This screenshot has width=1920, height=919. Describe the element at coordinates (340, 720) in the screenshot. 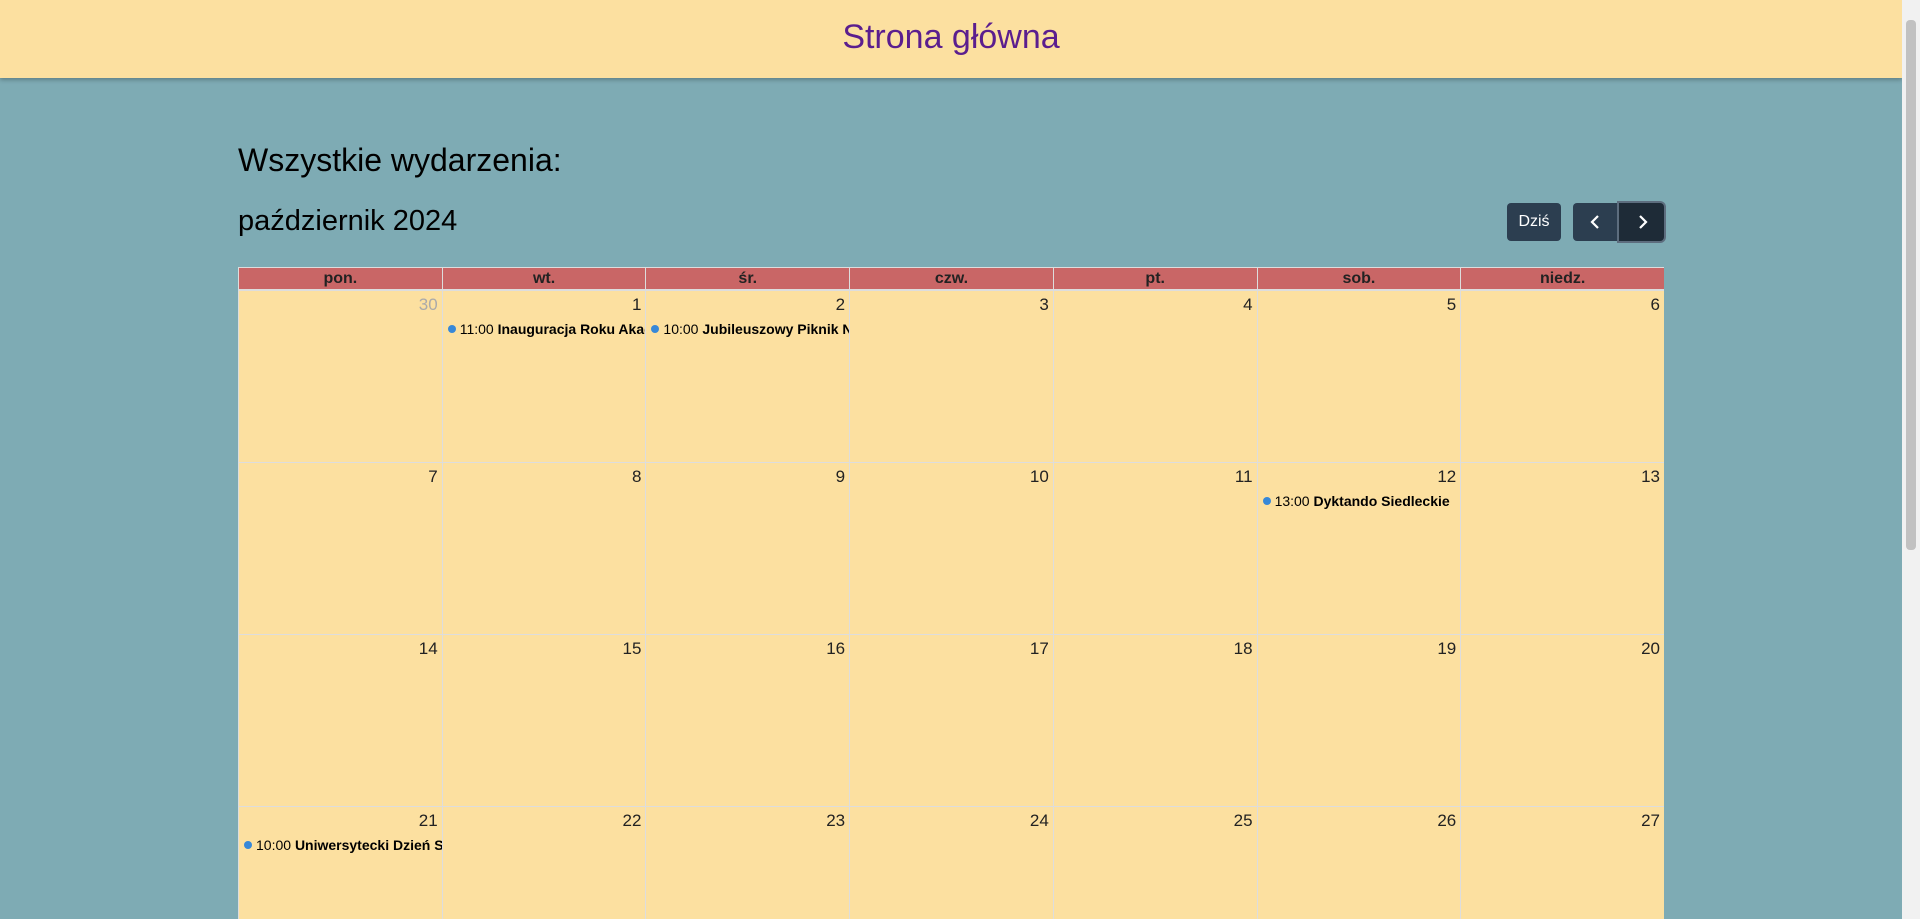

I see `day-cell: 14` at that location.